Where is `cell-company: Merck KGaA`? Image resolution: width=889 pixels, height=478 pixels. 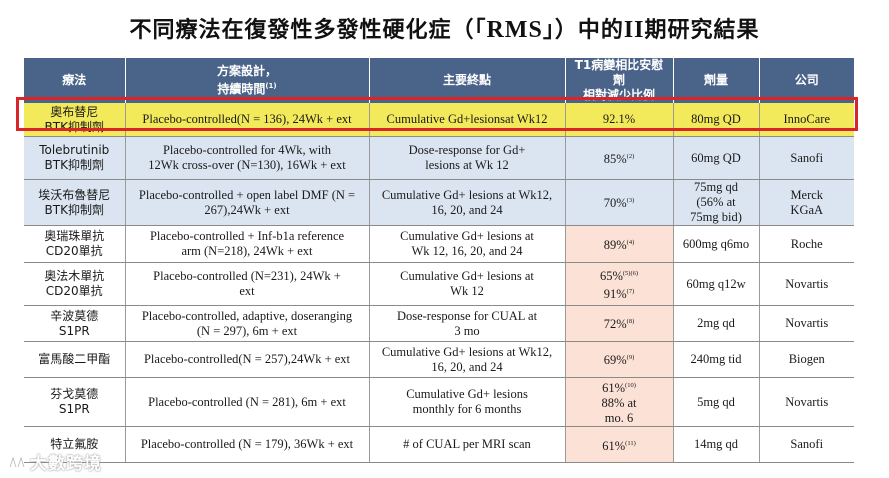
cell-company: Merck KGaA is located at coordinates (806, 202).